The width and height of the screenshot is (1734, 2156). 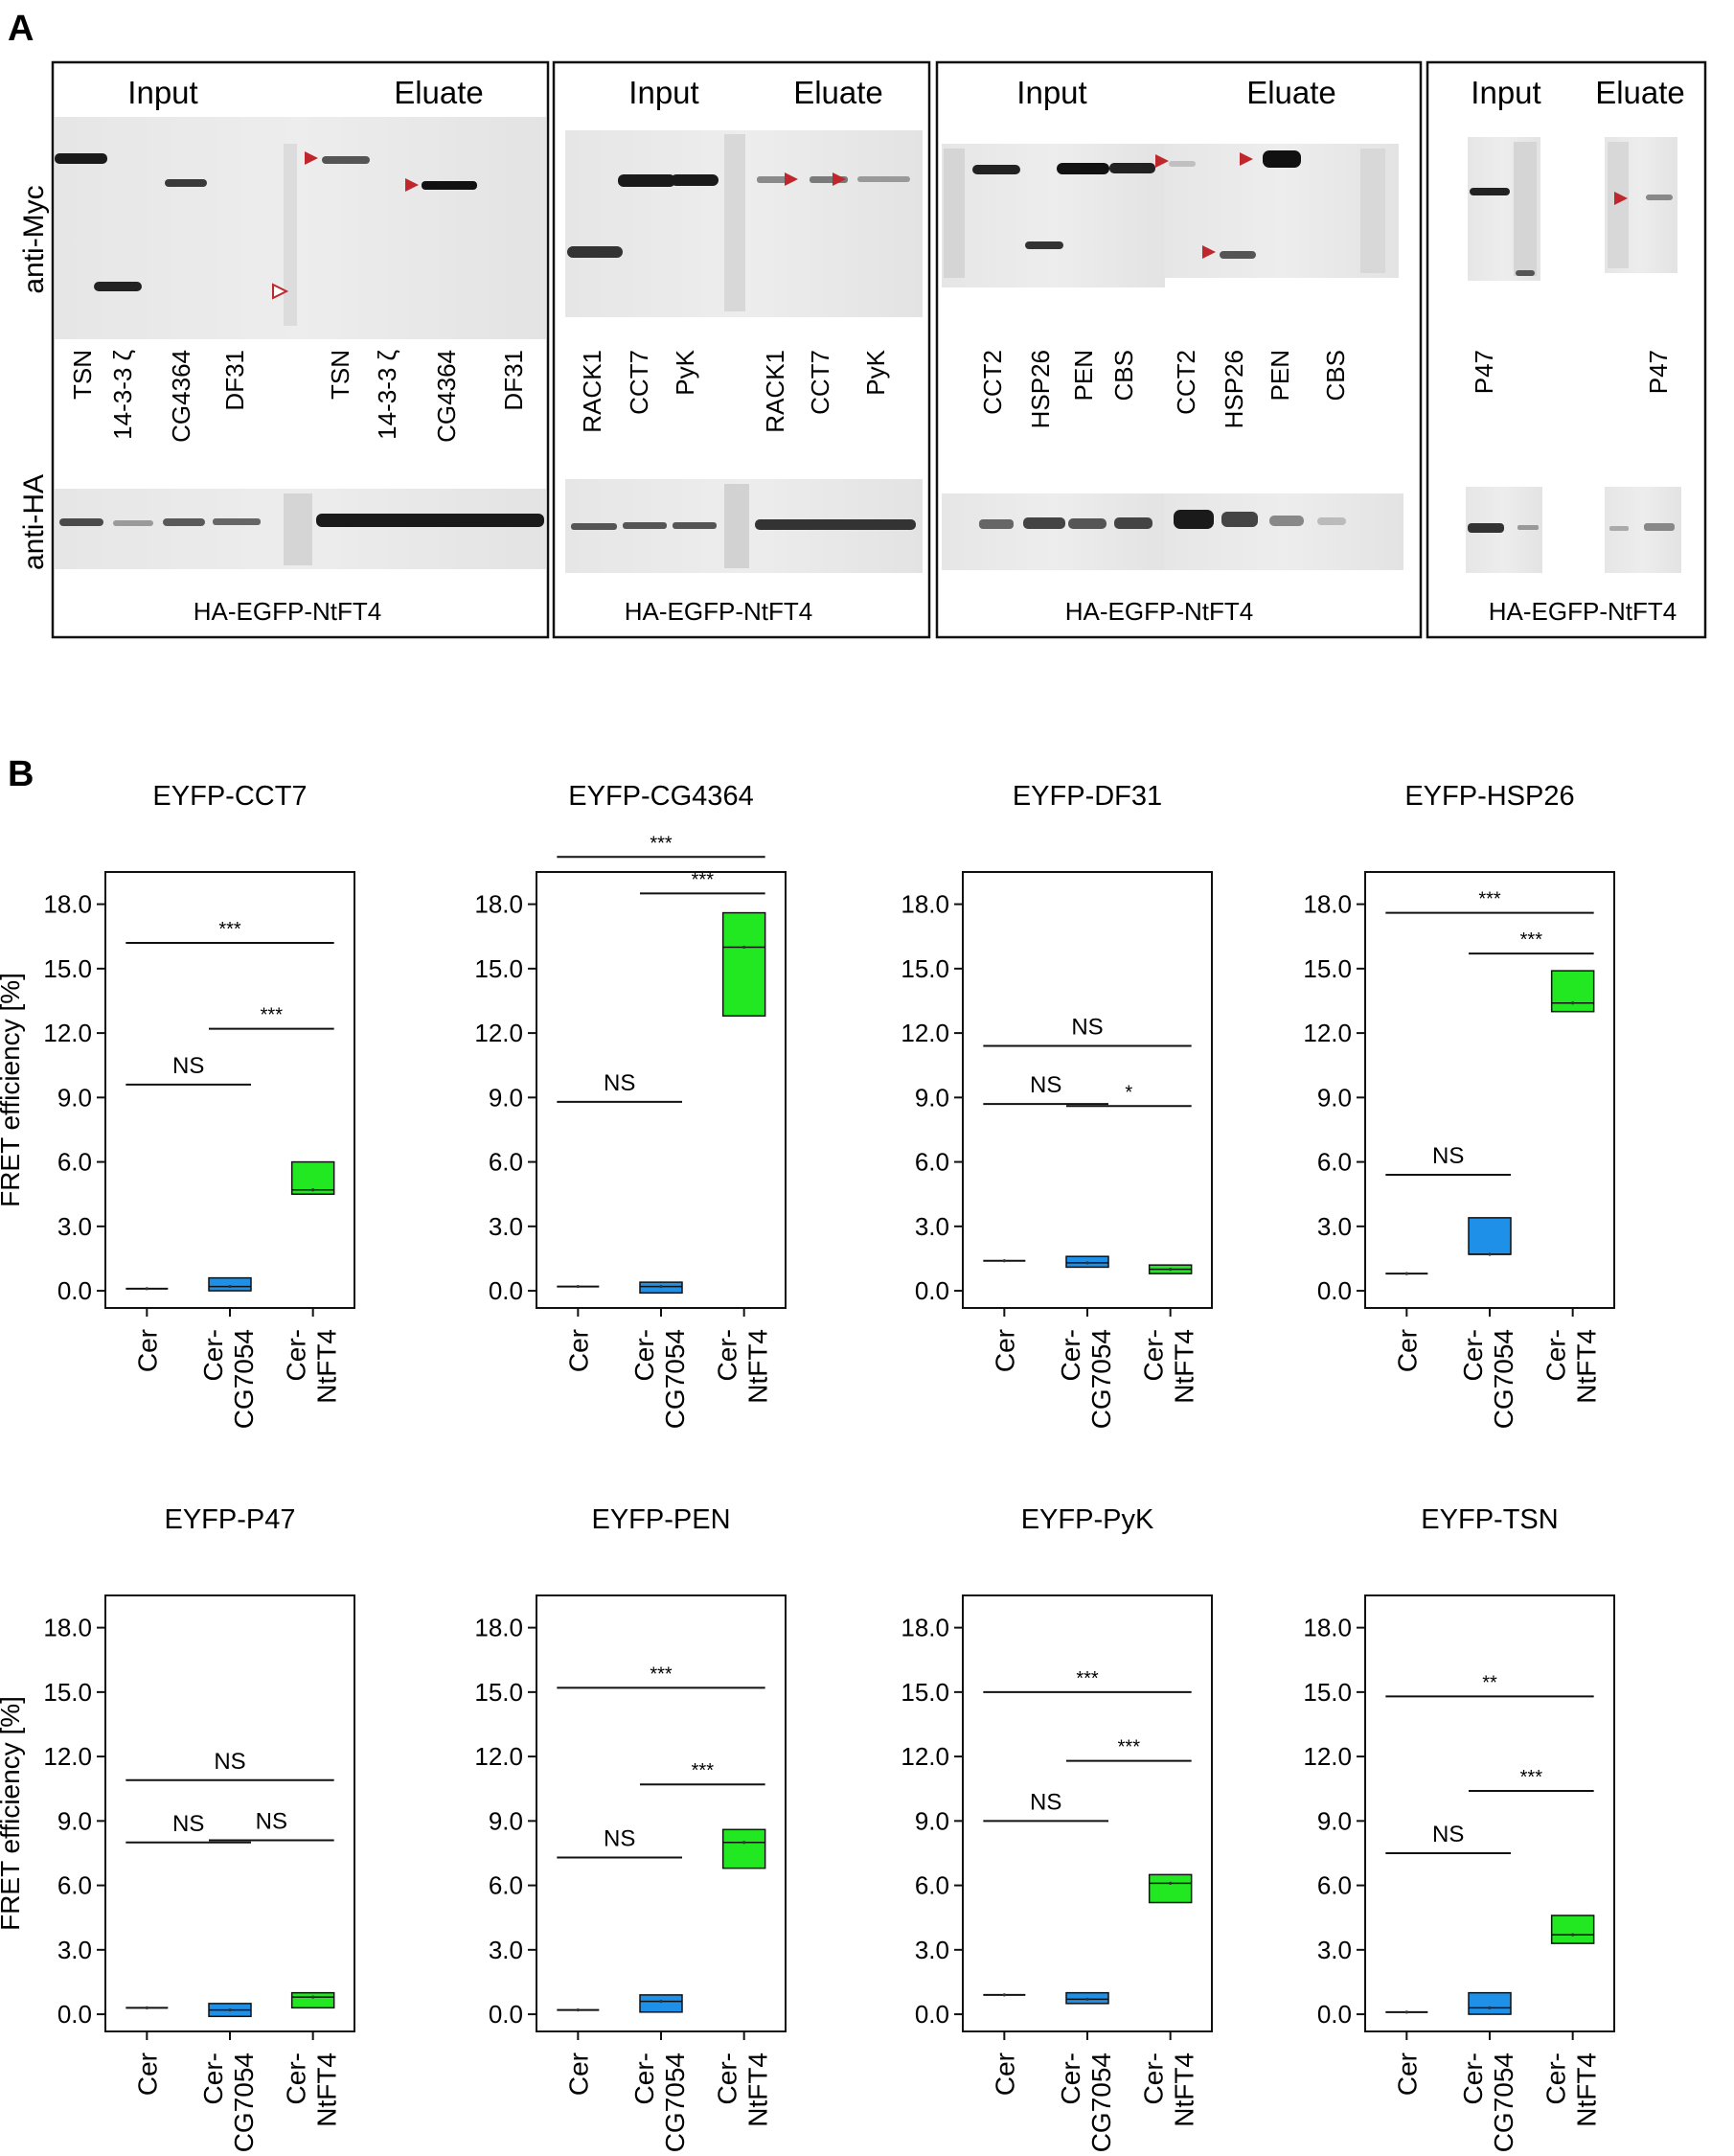 What do you see at coordinates (734, 390) in the screenshot?
I see `lane-labels: RACK1 CCT7 PyK RACK1 CCT7 PyK` at bounding box center [734, 390].